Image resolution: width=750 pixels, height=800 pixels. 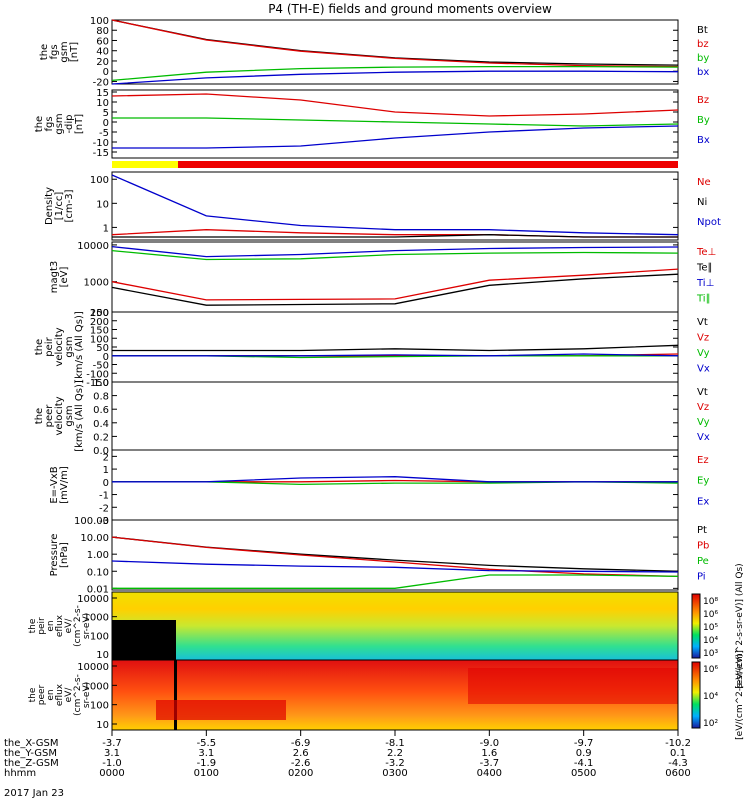 What do you see at coordinates (395, 289) in the screenshot?
I see `series-line-Te∥` at bounding box center [395, 289].